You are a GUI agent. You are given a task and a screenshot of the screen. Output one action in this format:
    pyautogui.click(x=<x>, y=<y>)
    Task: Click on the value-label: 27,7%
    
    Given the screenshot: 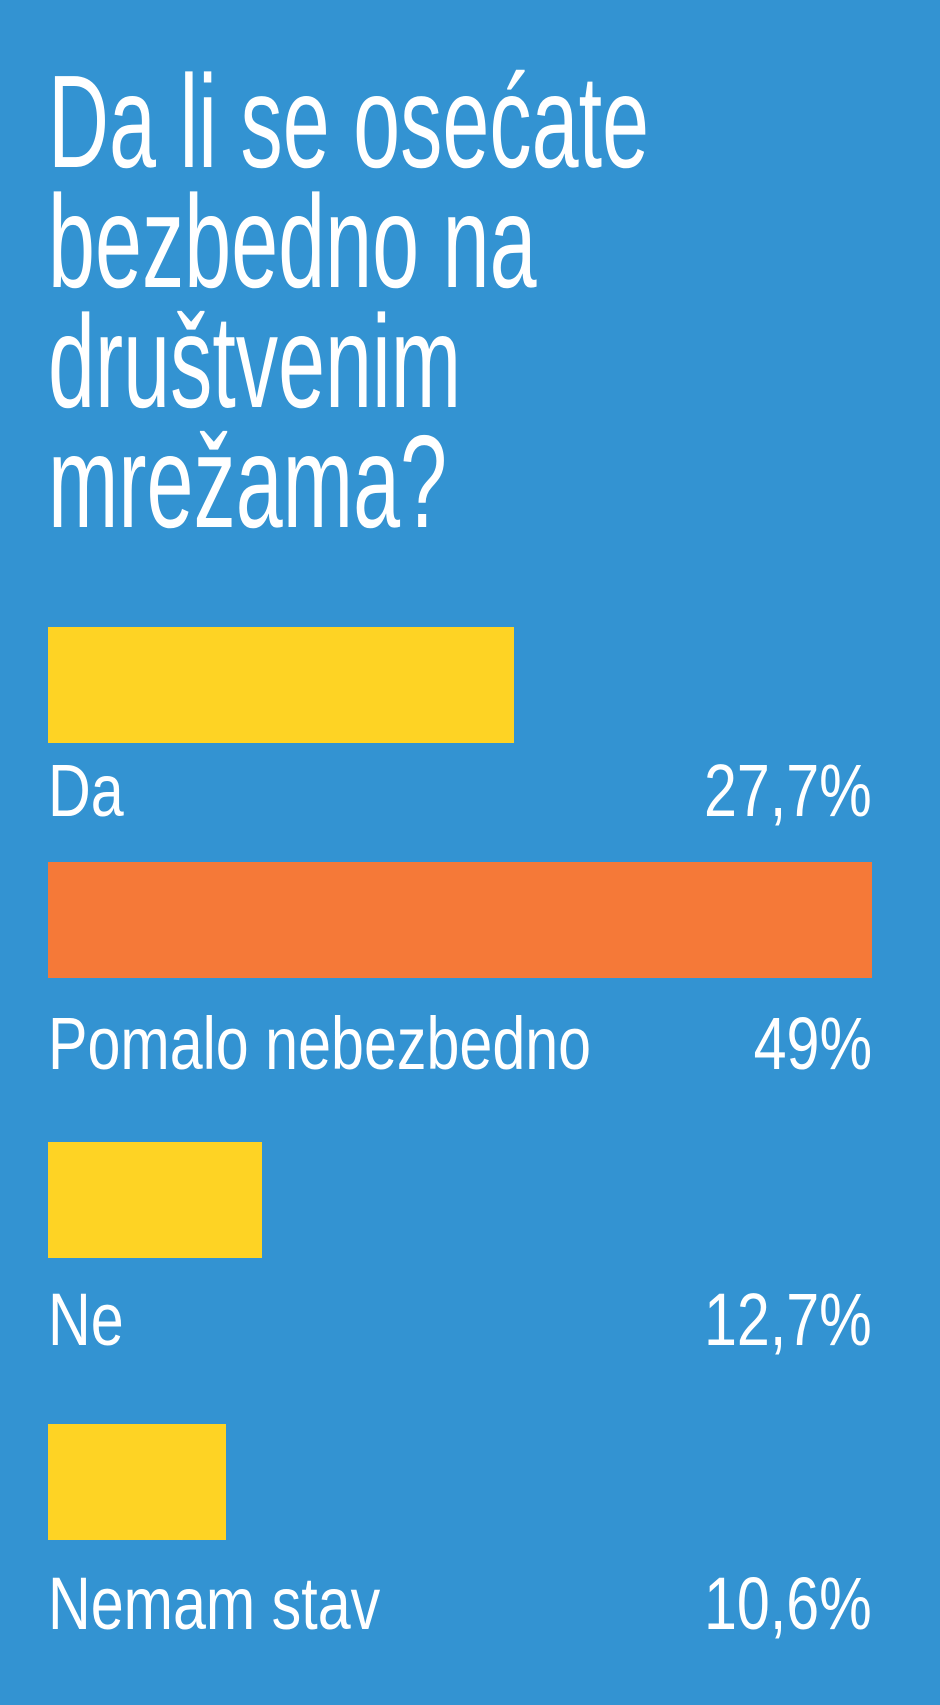 What is the action you would take?
    pyautogui.click(x=788, y=790)
    